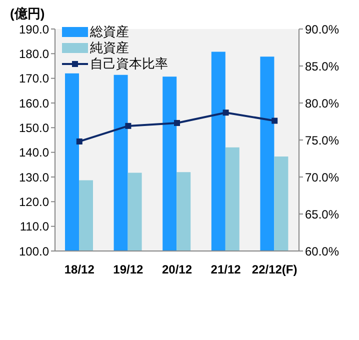  What do you see at coordinates (34, 153) in the screenshot?
I see `y-tick-label: 140.0` at bounding box center [34, 153].